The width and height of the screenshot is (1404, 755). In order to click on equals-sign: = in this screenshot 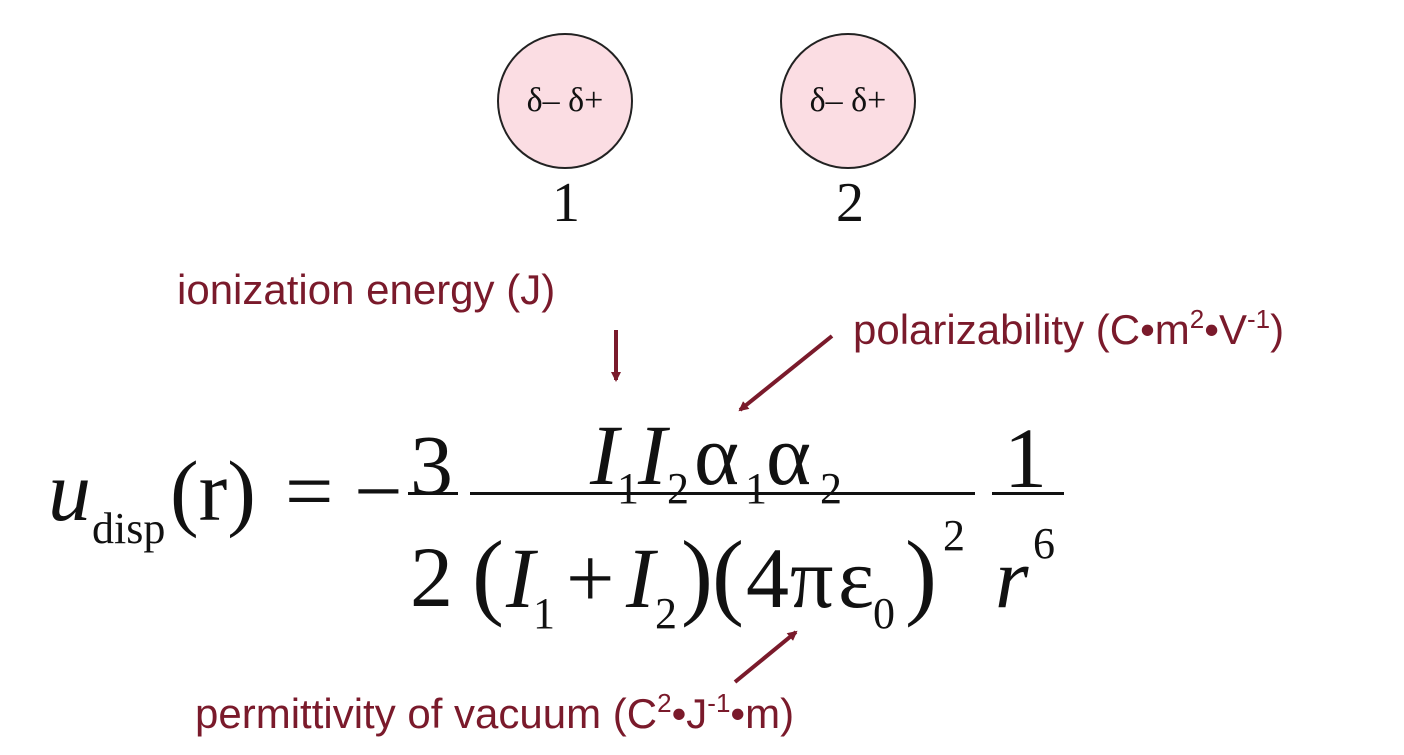, I will do `click(309, 491)`.